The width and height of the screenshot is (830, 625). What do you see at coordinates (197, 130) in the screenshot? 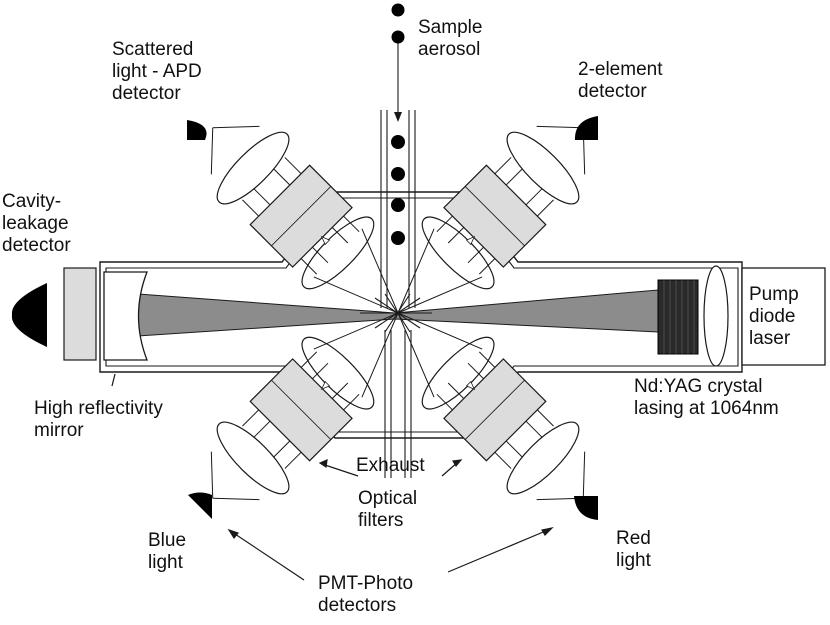
I see `scattered-light-apd-detector-icon` at bounding box center [197, 130].